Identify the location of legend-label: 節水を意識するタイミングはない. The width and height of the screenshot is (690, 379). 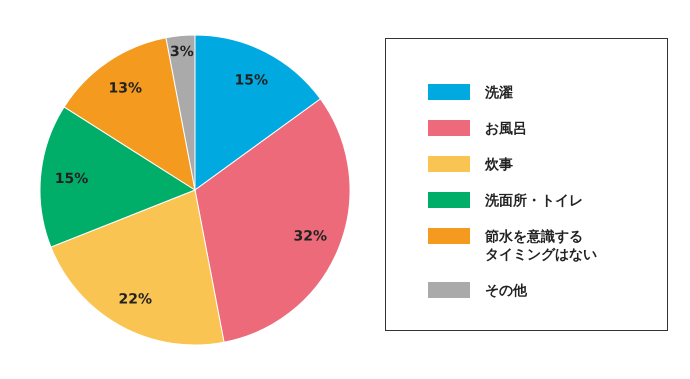
(540, 246).